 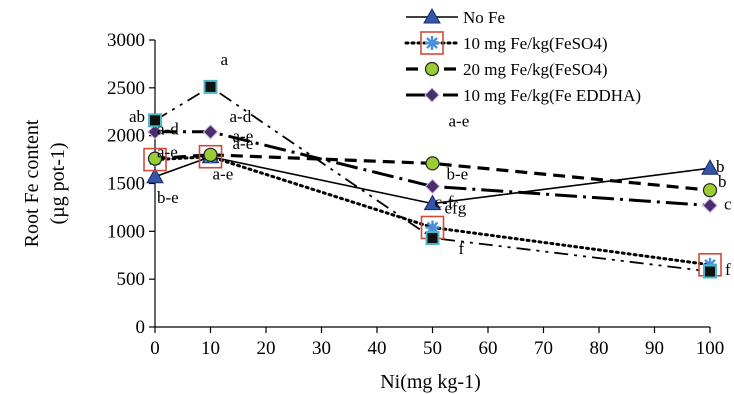 I want to click on significance-label: c-f, so click(x=444, y=202).